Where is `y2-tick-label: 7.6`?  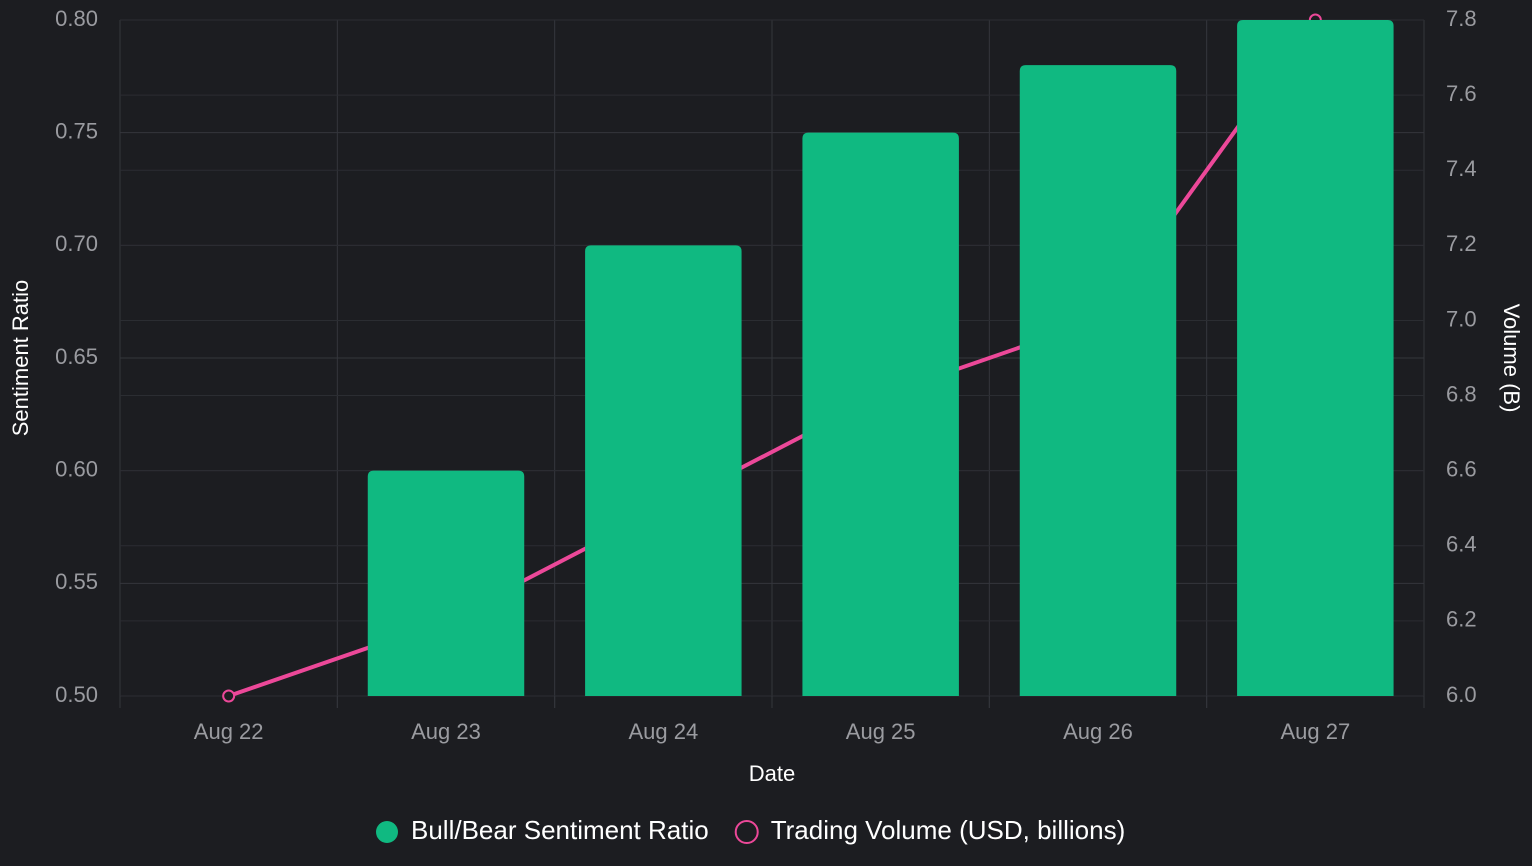
y2-tick-label: 7.6 is located at coordinates (1461, 93).